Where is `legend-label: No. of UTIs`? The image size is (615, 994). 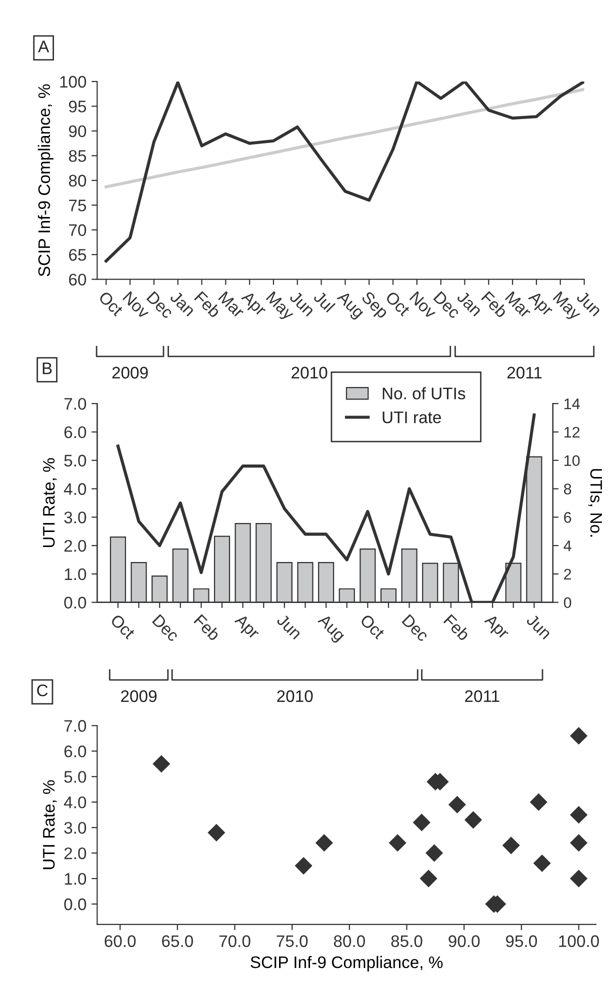 legend-label: No. of UTIs is located at coordinates (424, 393).